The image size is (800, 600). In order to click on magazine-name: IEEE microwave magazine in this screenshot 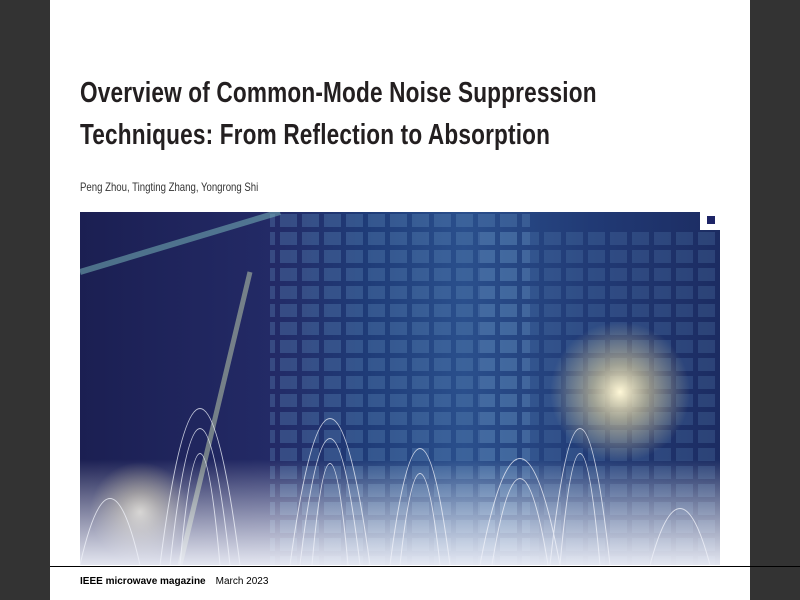, I will do `click(143, 581)`.